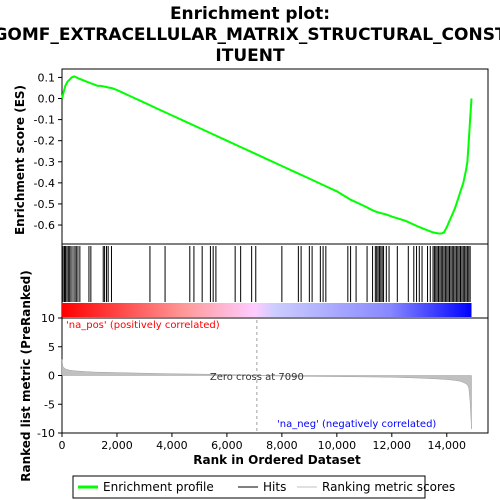  What do you see at coordinates (49, 404) in the screenshot?
I see `metric-y-tick-label: -5` at bounding box center [49, 404].